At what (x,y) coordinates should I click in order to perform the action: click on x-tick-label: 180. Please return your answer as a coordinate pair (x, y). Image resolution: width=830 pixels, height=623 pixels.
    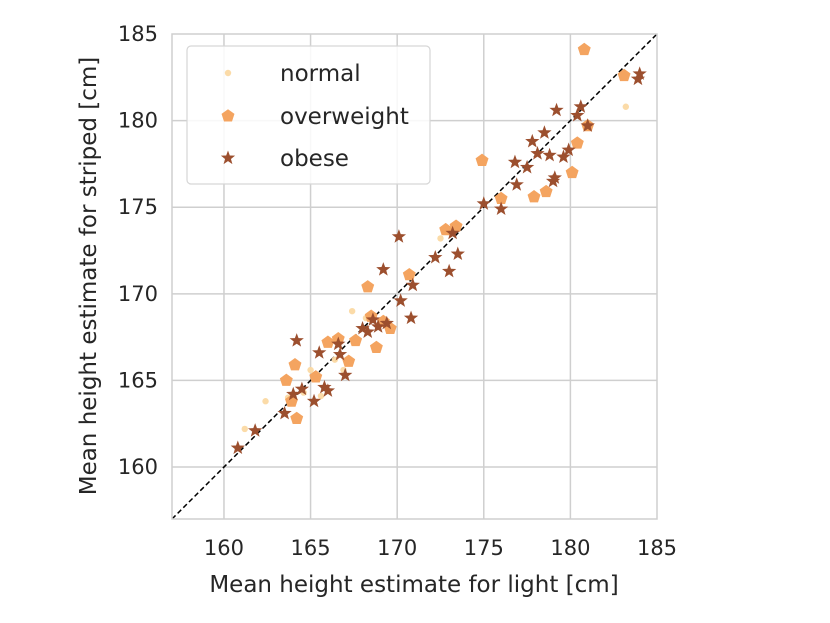
    Looking at the image, I should click on (570, 548).